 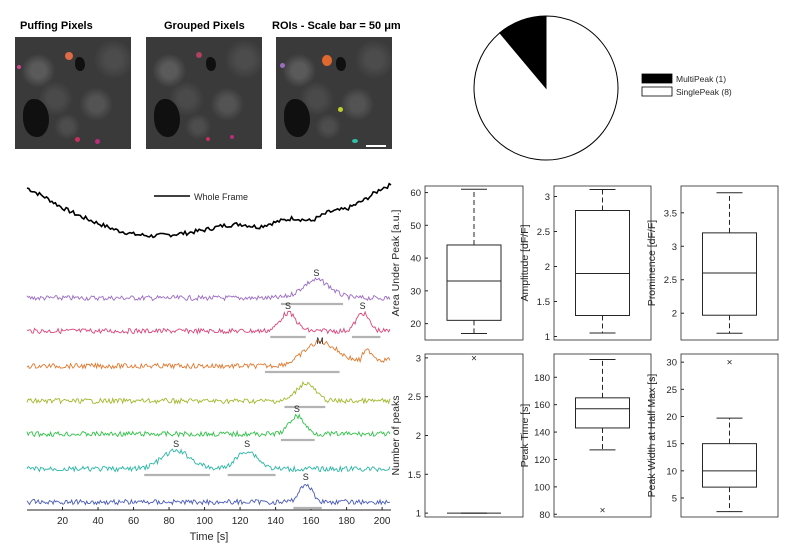 I want to click on x-tick-label-140: 140, so click(x=275, y=521).